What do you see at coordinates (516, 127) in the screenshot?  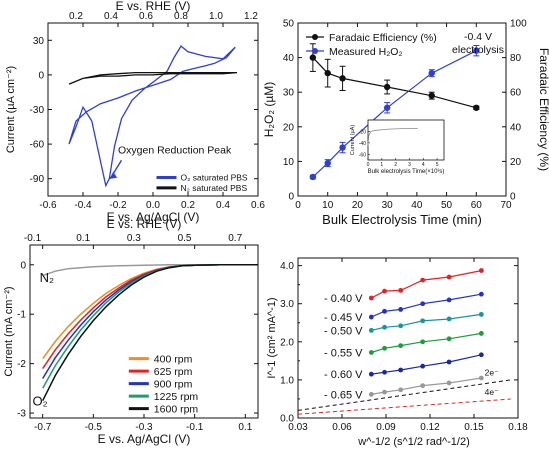 I see `panel-b-y2tick-label: 40` at bounding box center [516, 127].